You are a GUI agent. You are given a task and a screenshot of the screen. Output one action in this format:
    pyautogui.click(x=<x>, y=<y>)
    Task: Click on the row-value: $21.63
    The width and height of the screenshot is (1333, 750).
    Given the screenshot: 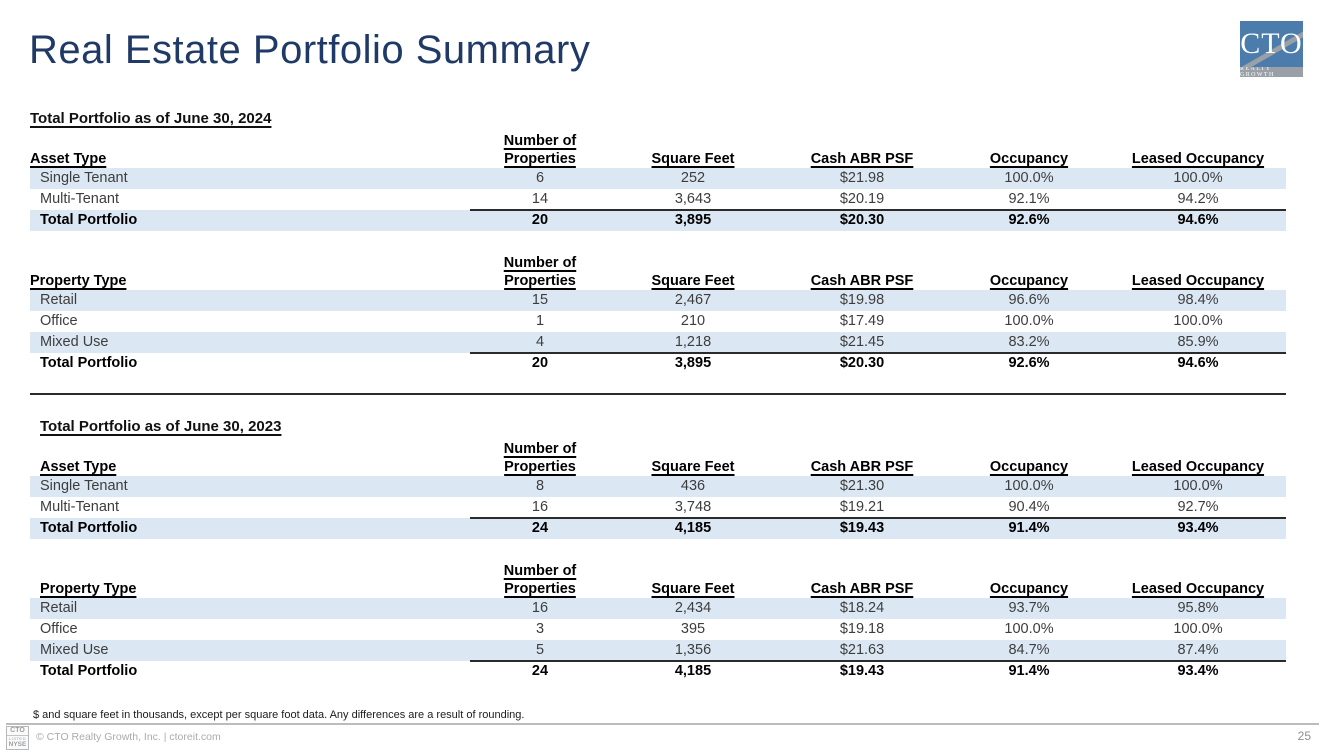 What is the action you would take?
    pyautogui.click(x=862, y=650)
    